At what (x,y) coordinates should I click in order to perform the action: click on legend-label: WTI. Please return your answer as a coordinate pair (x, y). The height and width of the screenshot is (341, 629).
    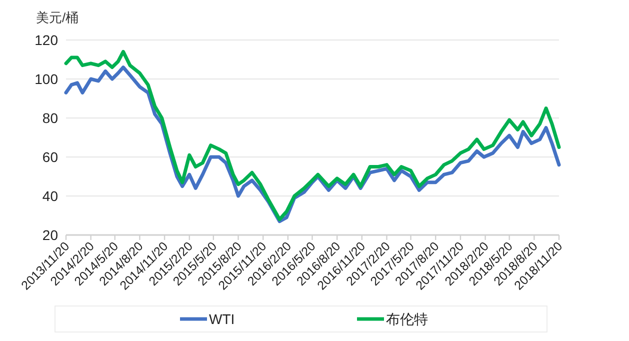
    Looking at the image, I should click on (222, 319).